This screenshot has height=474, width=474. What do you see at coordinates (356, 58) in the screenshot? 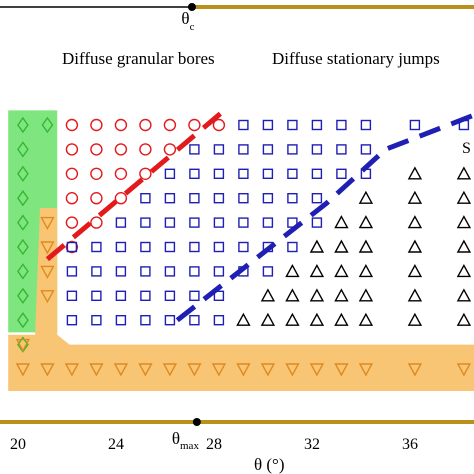
I see `right-region-label: Diffuse stationary jumps` at bounding box center [356, 58].